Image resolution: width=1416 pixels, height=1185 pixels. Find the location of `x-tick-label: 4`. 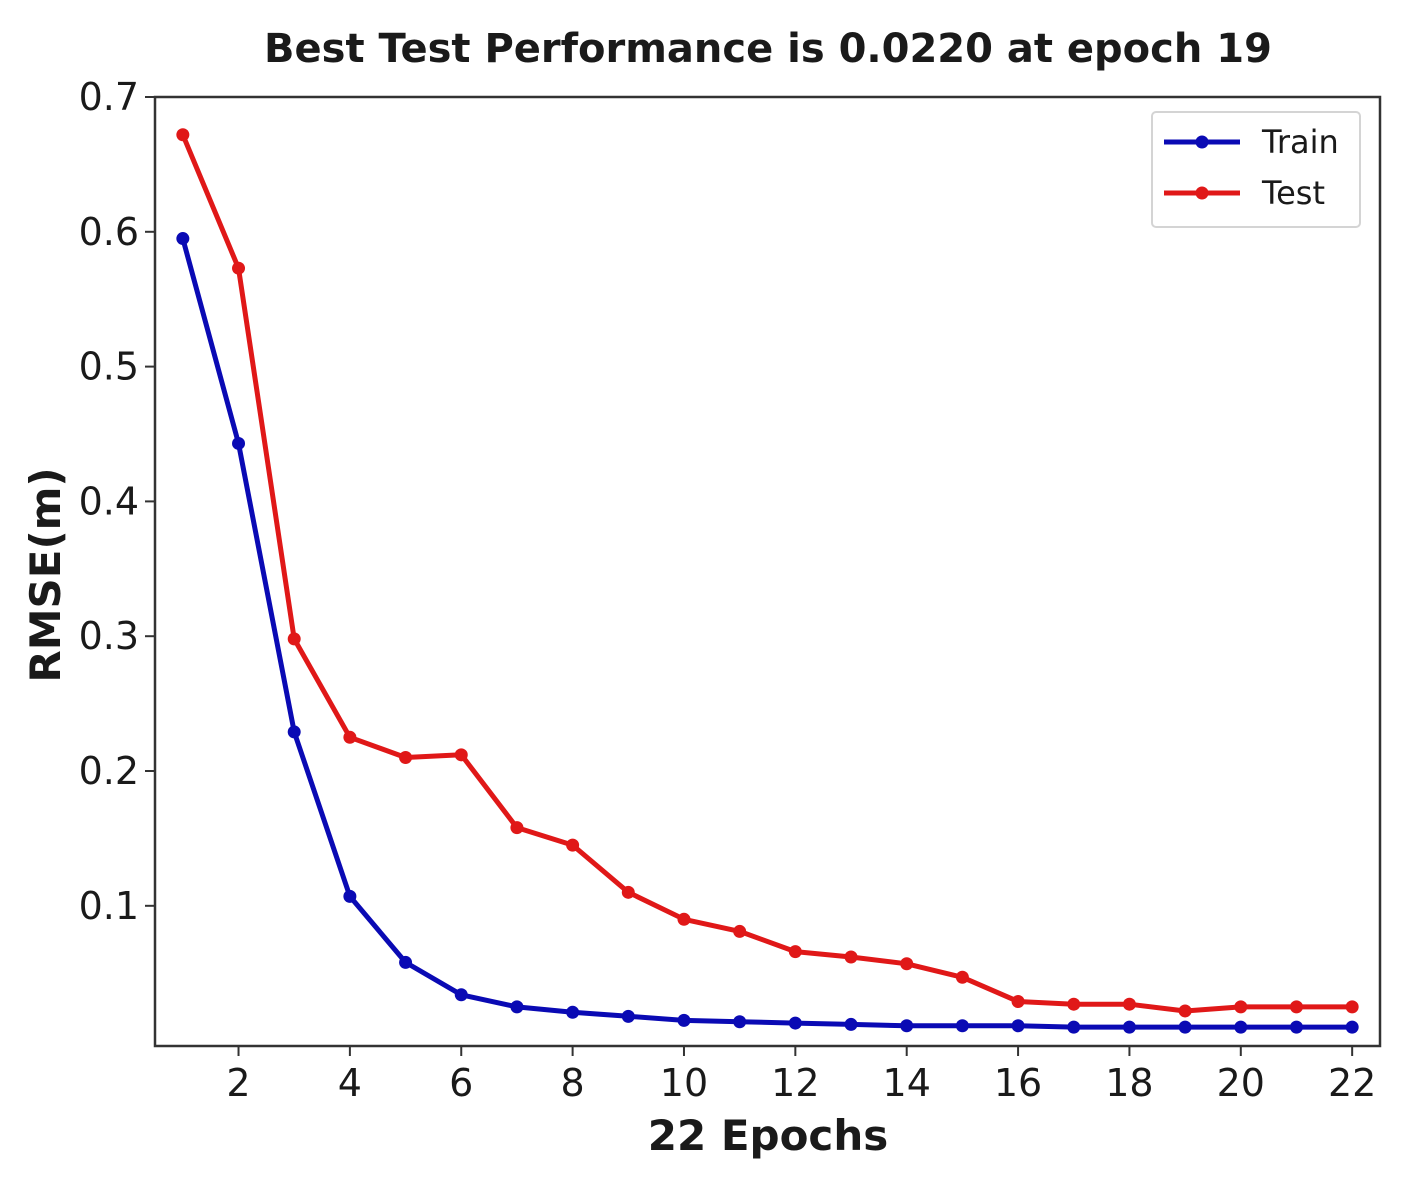

x-tick-label: 4 is located at coordinates (350, 1083).